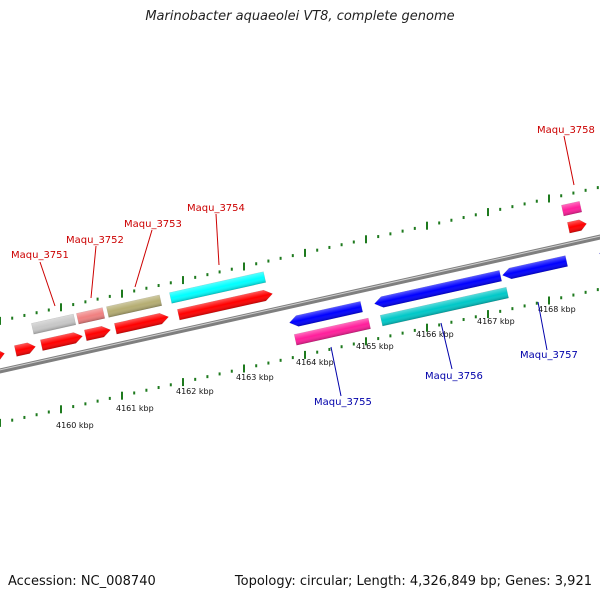 This screenshot has width=600, height=600. Describe the element at coordinates (496, 321) in the screenshot. I see `scale-label-4167: 4167 kbp` at that location.